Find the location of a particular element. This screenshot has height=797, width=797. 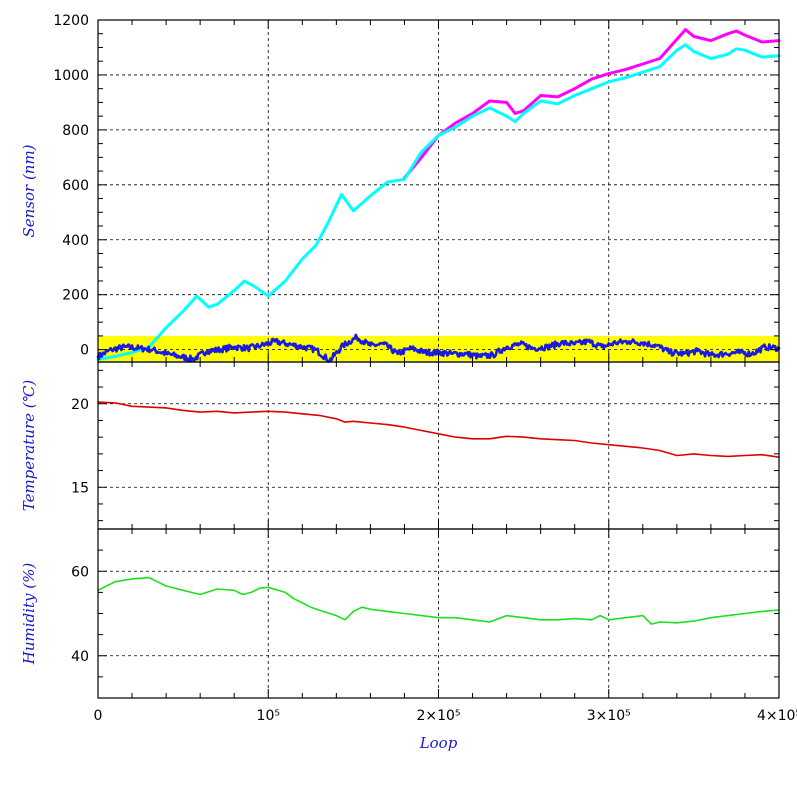

temperature-ytick-label: 15 is located at coordinates (80, 488).